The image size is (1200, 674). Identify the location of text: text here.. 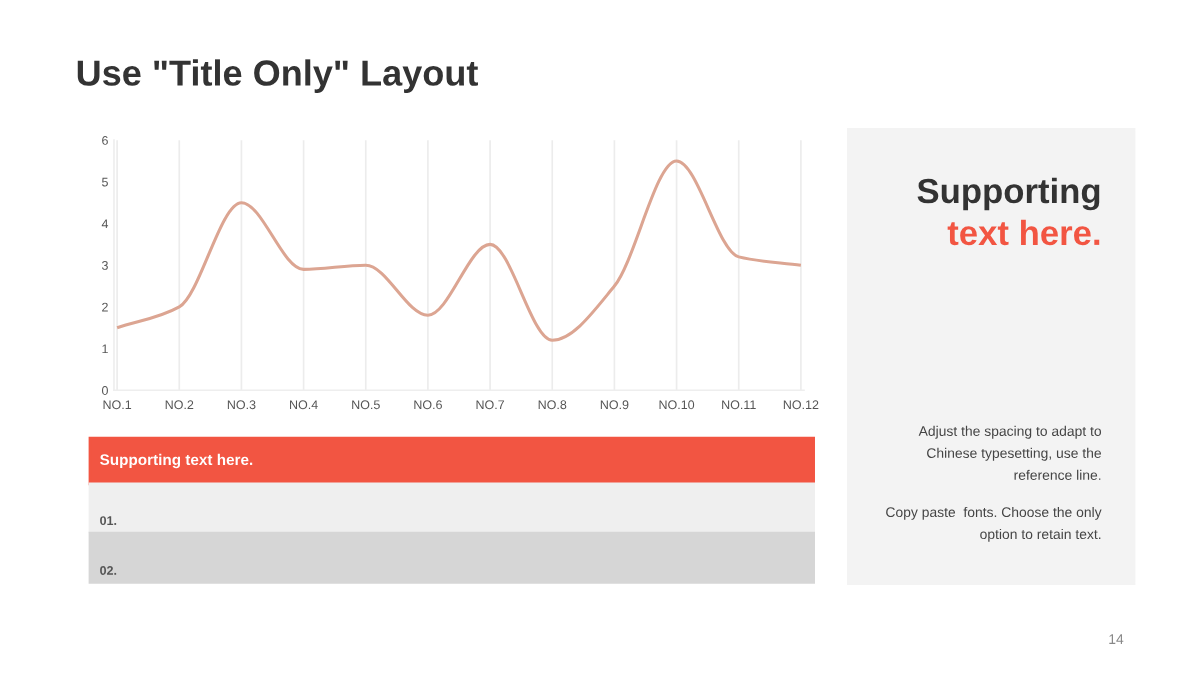
(1023, 232).